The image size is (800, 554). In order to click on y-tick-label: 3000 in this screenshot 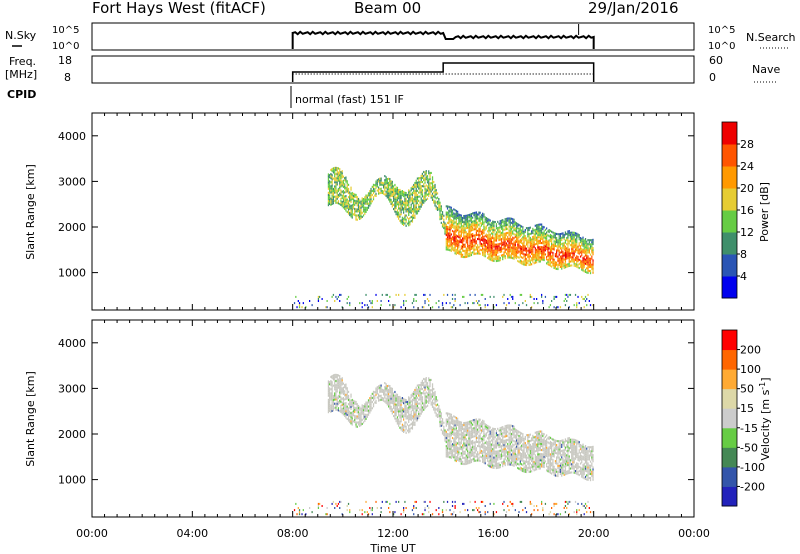, I will do `click(72, 181)`.